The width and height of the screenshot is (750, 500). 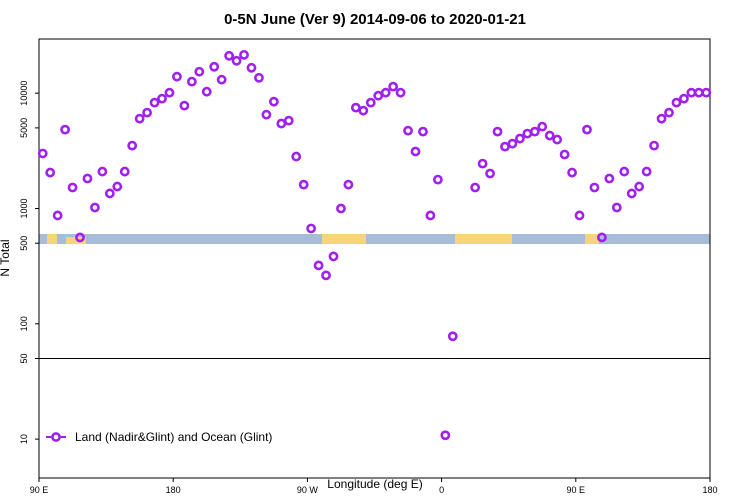 I want to click on y-tick-label: 500, so click(x=24, y=243).